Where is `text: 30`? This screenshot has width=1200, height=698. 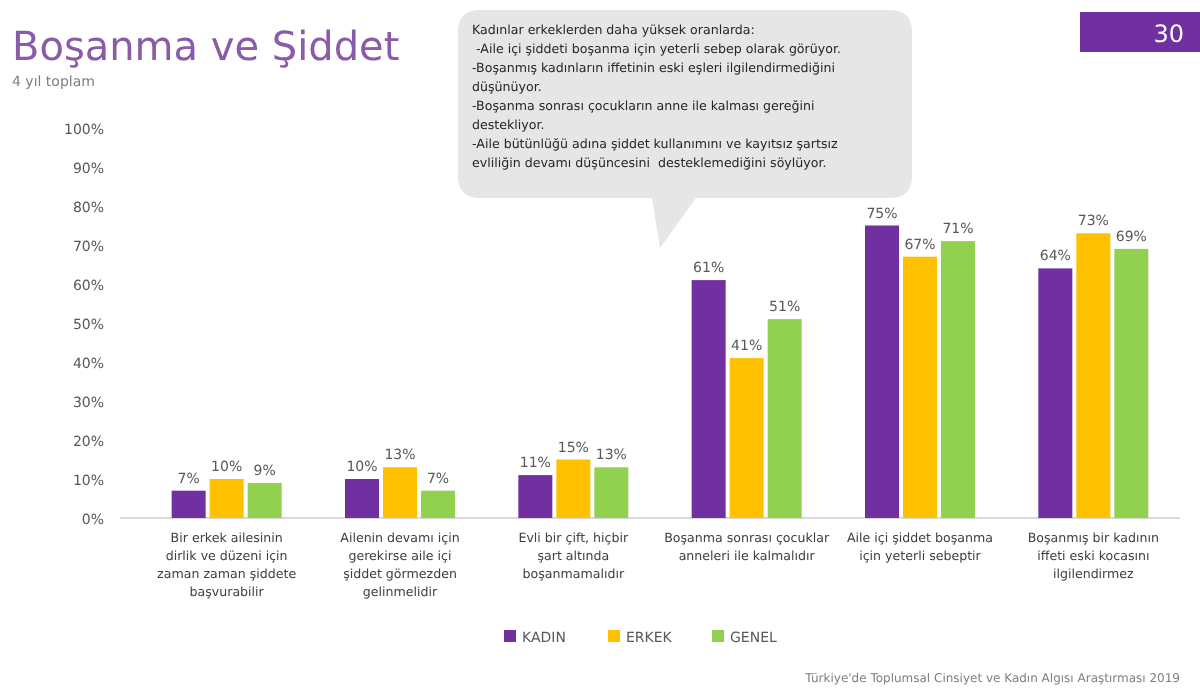
text: 30 is located at coordinates (1168, 34).